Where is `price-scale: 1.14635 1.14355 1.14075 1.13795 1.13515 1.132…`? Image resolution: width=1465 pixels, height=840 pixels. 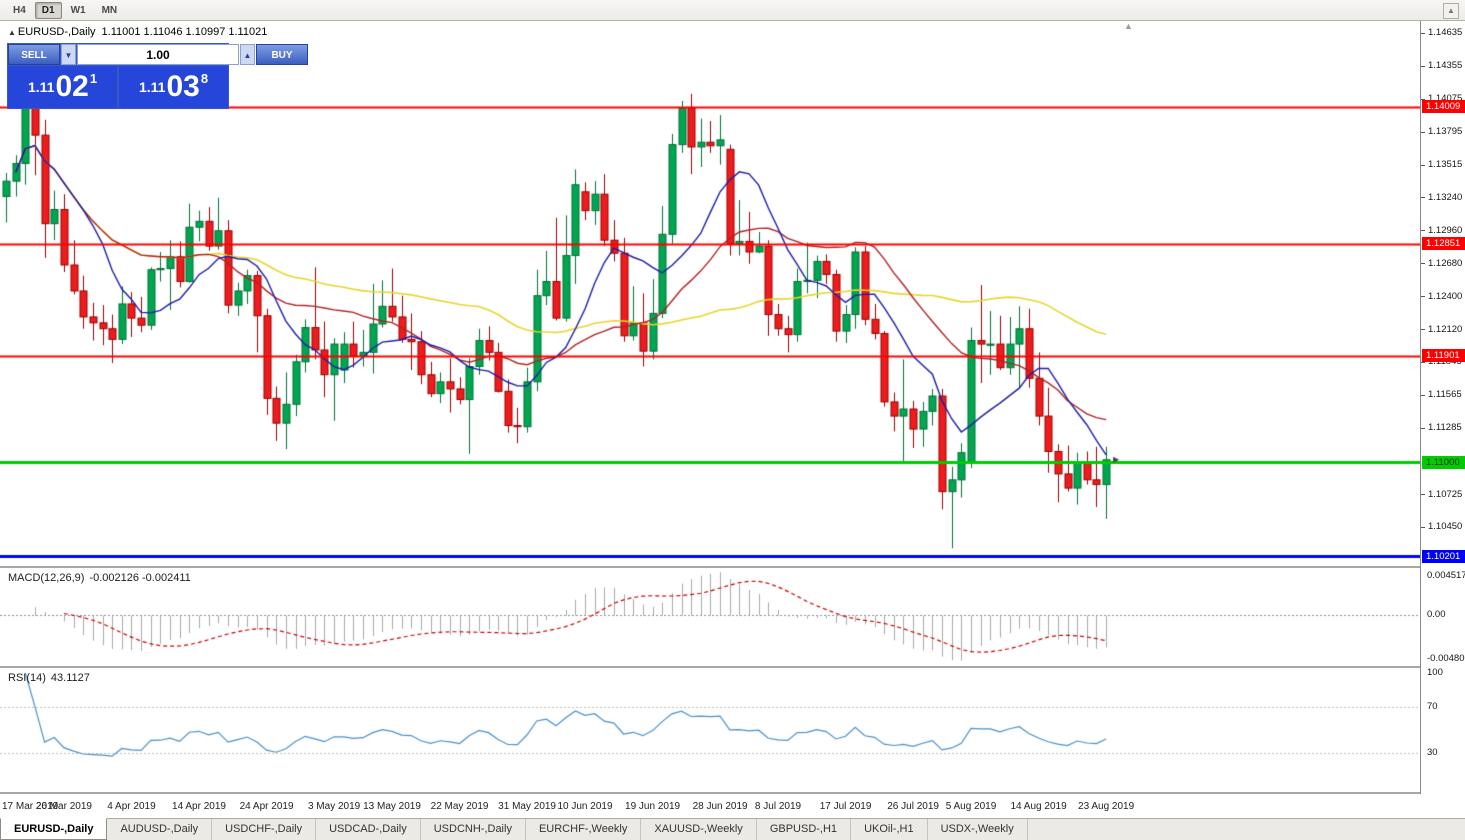 price-scale: 1.14635 1.14355 1.14075 1.13795 1.13515 1.132… is located at coordinates (1442, 407).